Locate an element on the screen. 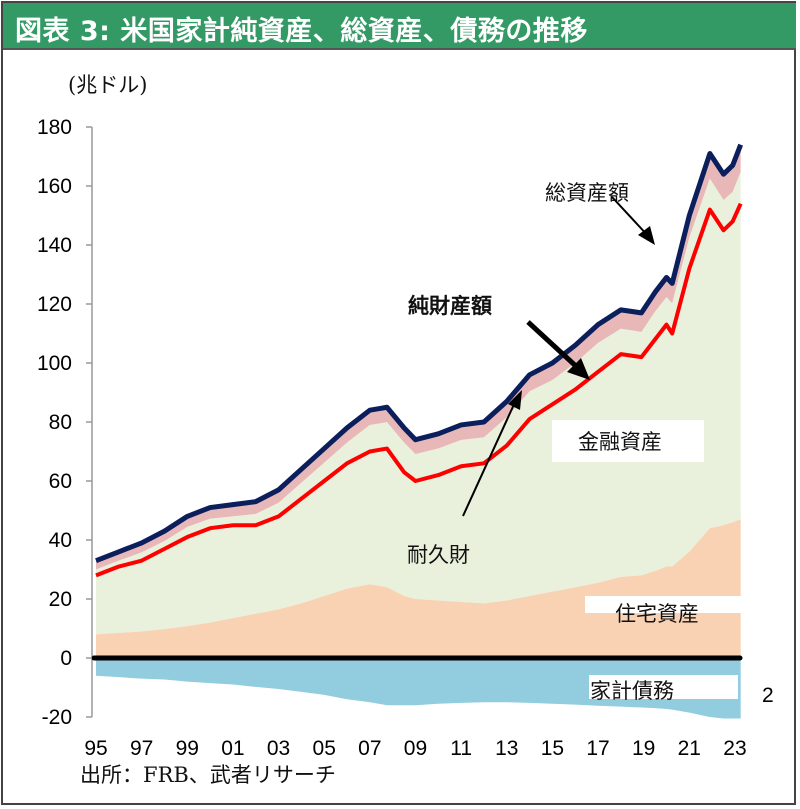 Image resolution: width=800 pixels, height=809 pixels. x-tick-label: 09 is located at coordinates (415, 748).